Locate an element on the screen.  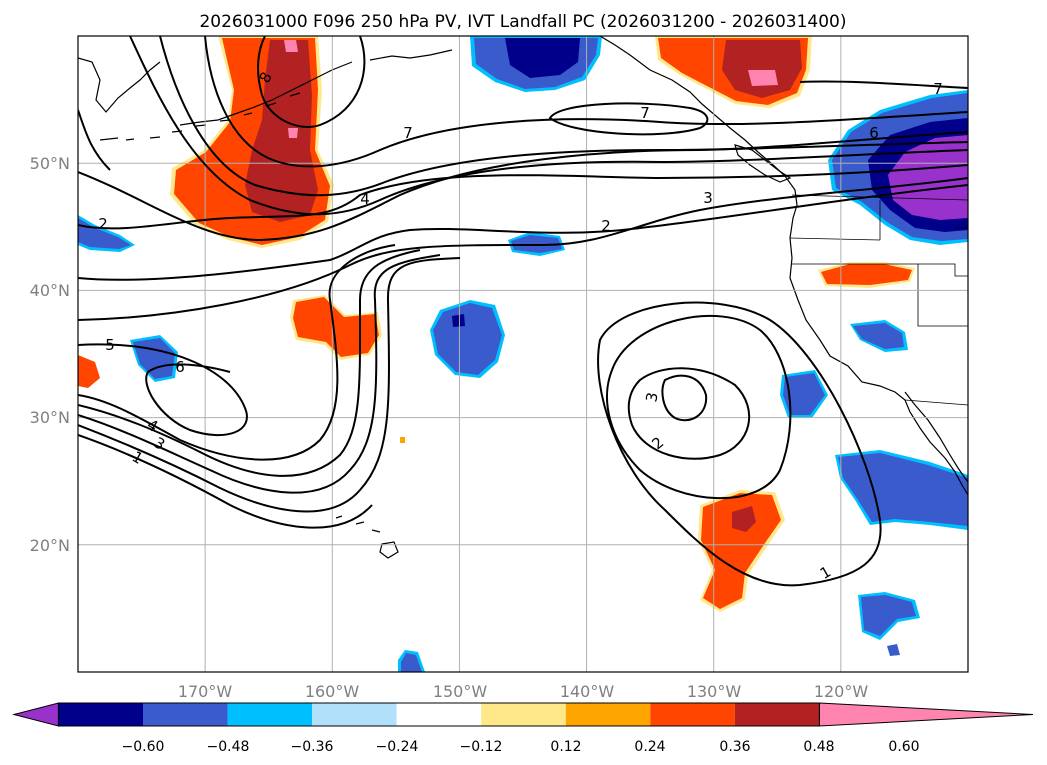
baja-california is located at coordinates (936, 437).